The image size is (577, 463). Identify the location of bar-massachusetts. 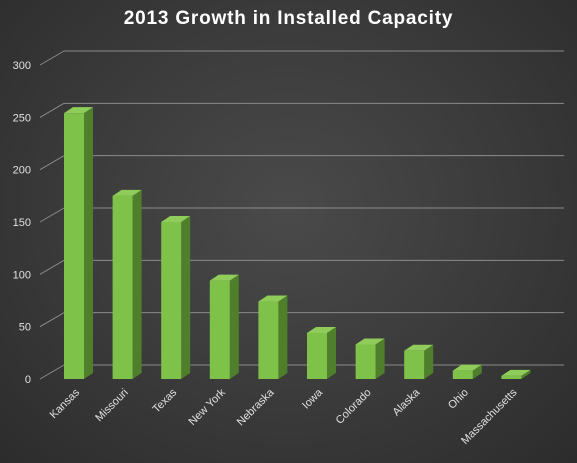
(516, 374).